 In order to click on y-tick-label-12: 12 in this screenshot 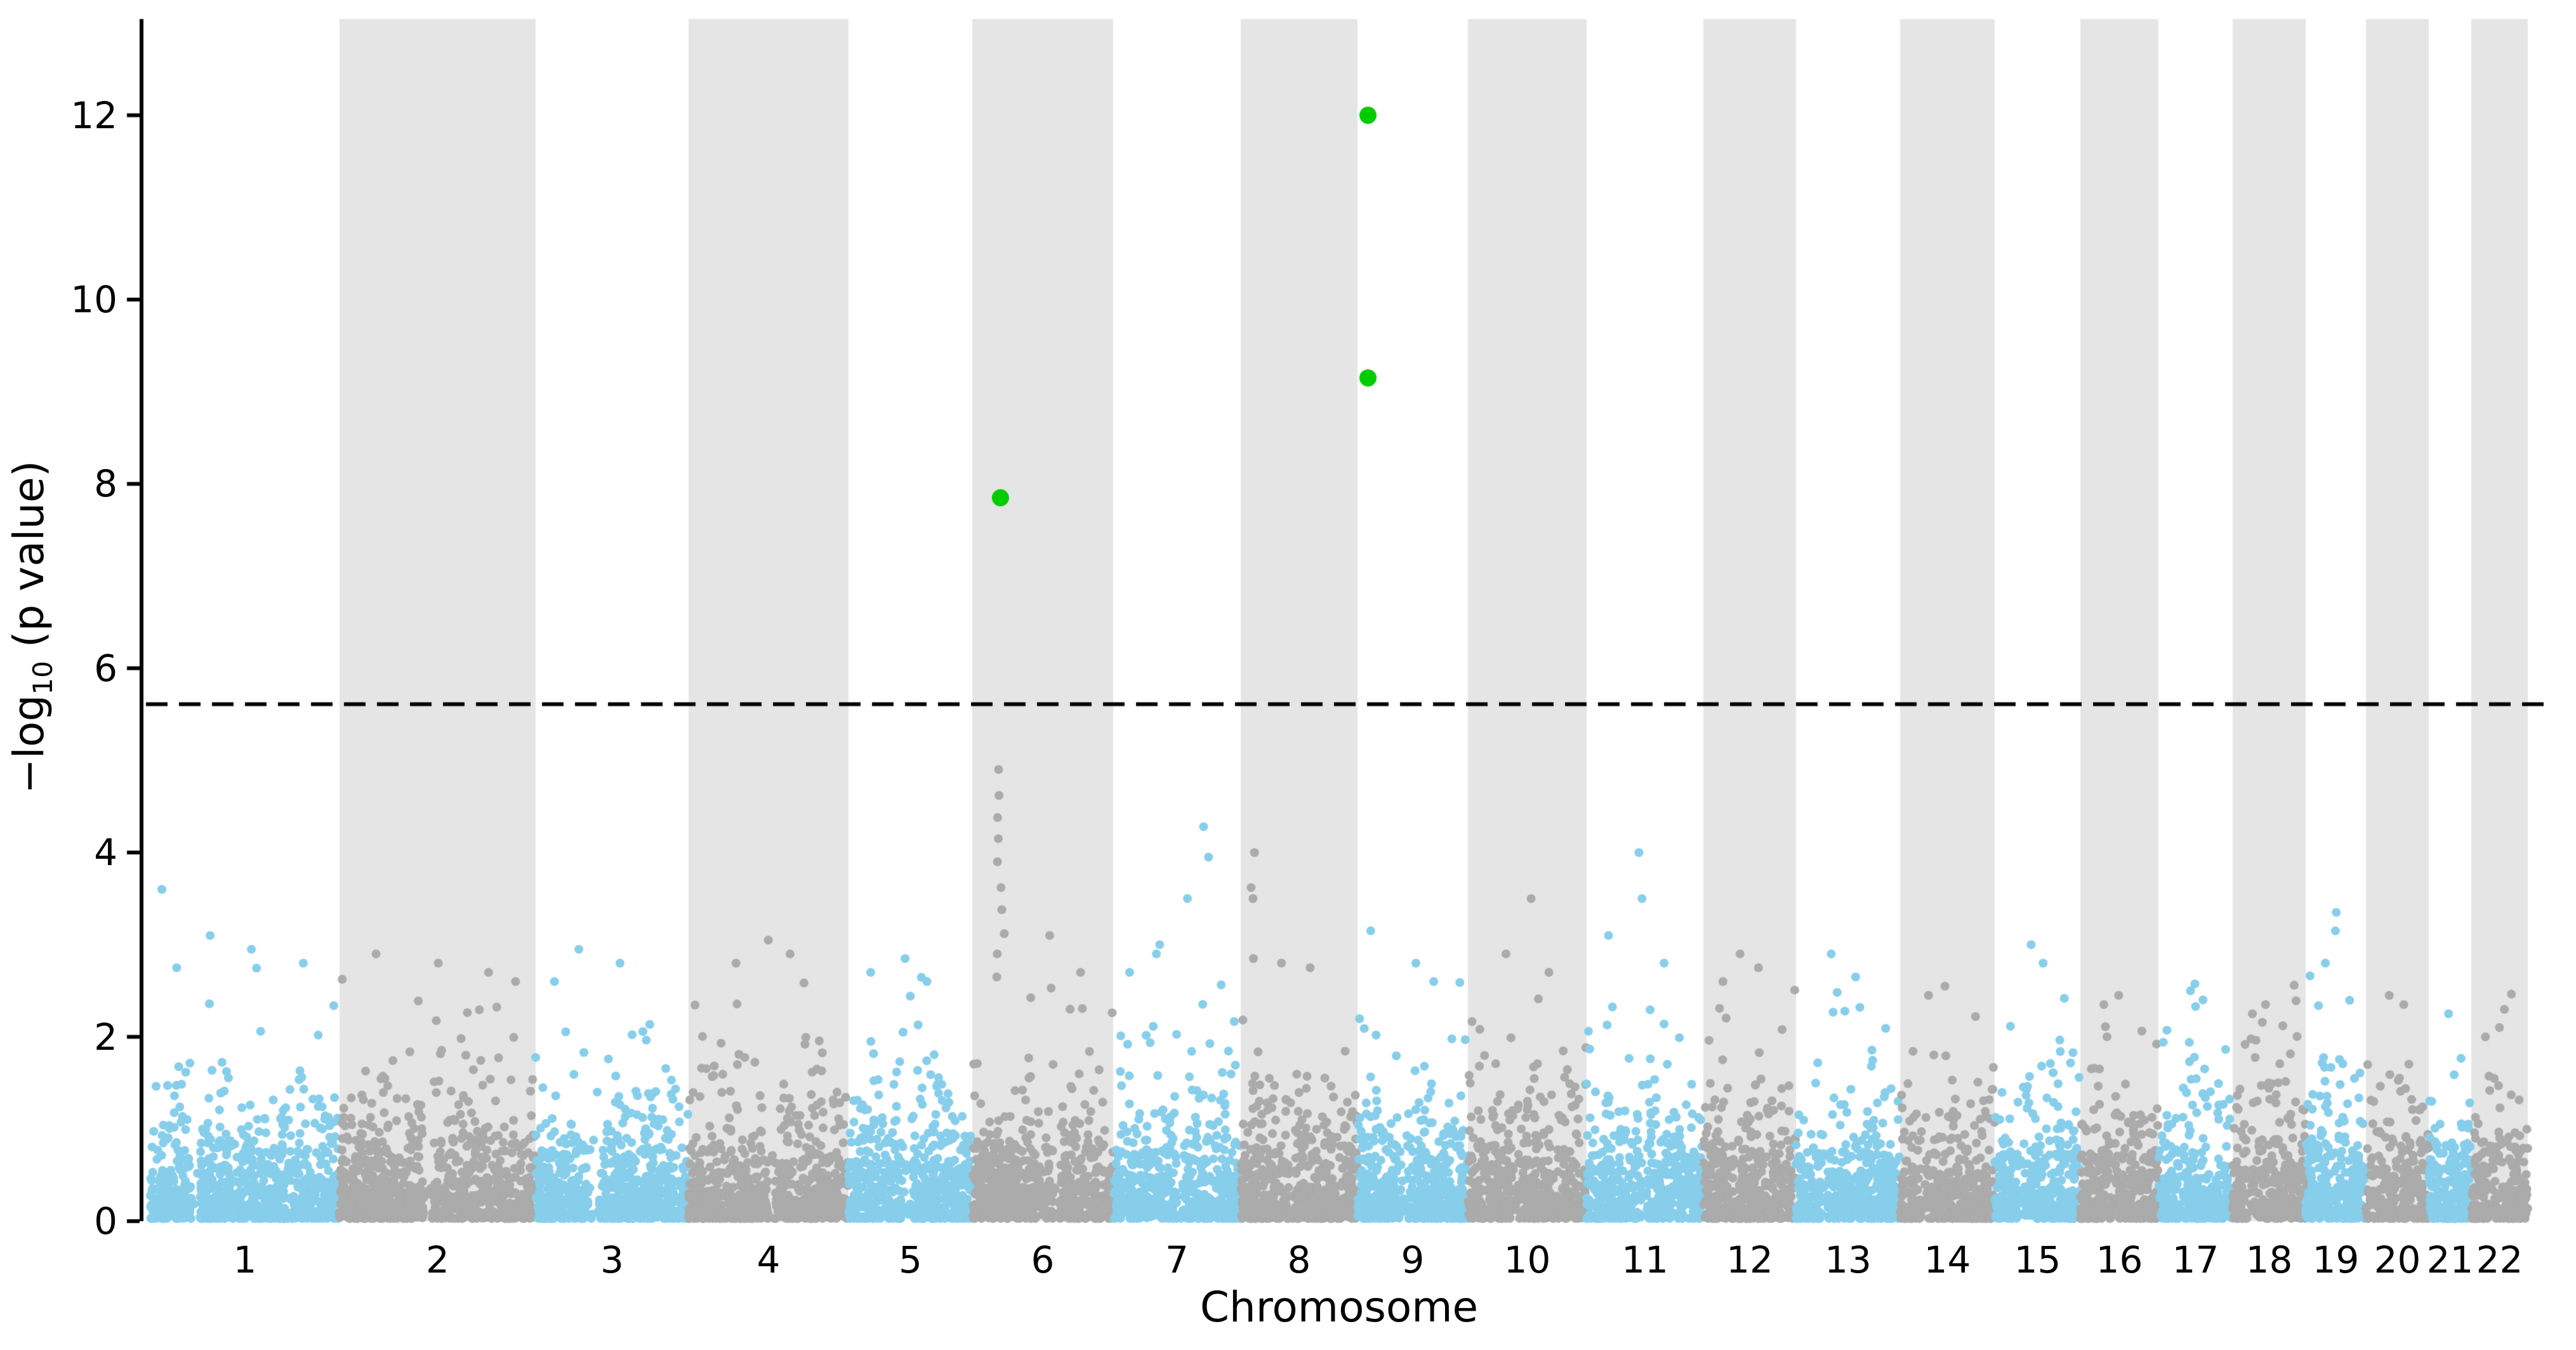, I will do `click(94, 115)`.